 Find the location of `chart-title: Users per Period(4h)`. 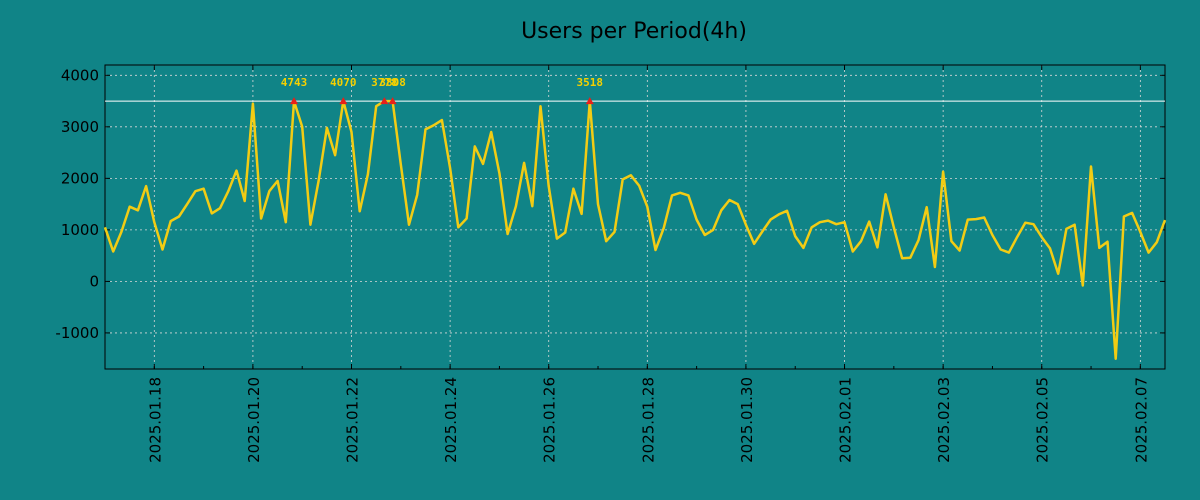

chart-title: Users per Period(4h) is located at coordinates (634, 31).